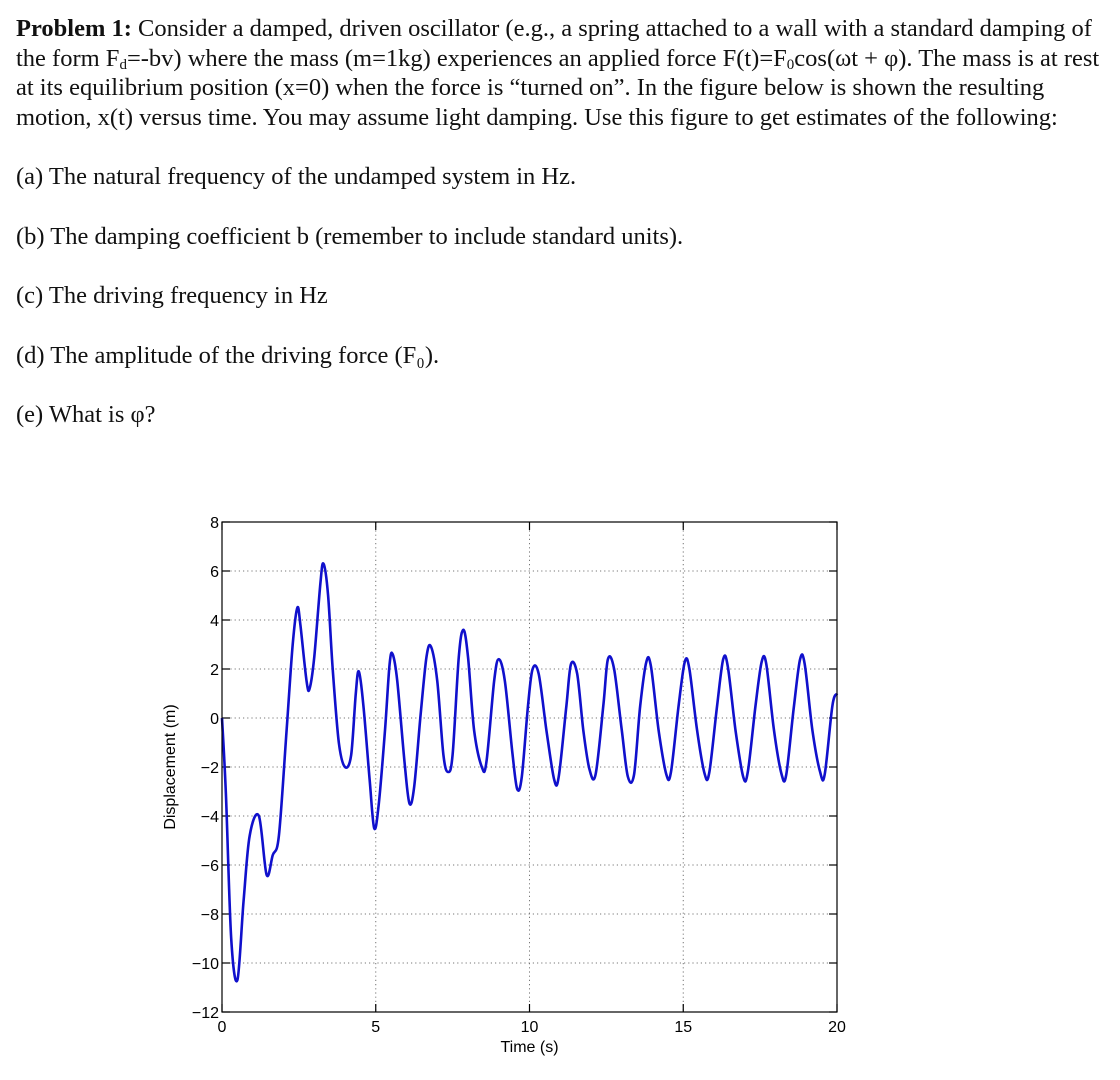  I want to click on x-tick-label: 5, so click(375, 1027).